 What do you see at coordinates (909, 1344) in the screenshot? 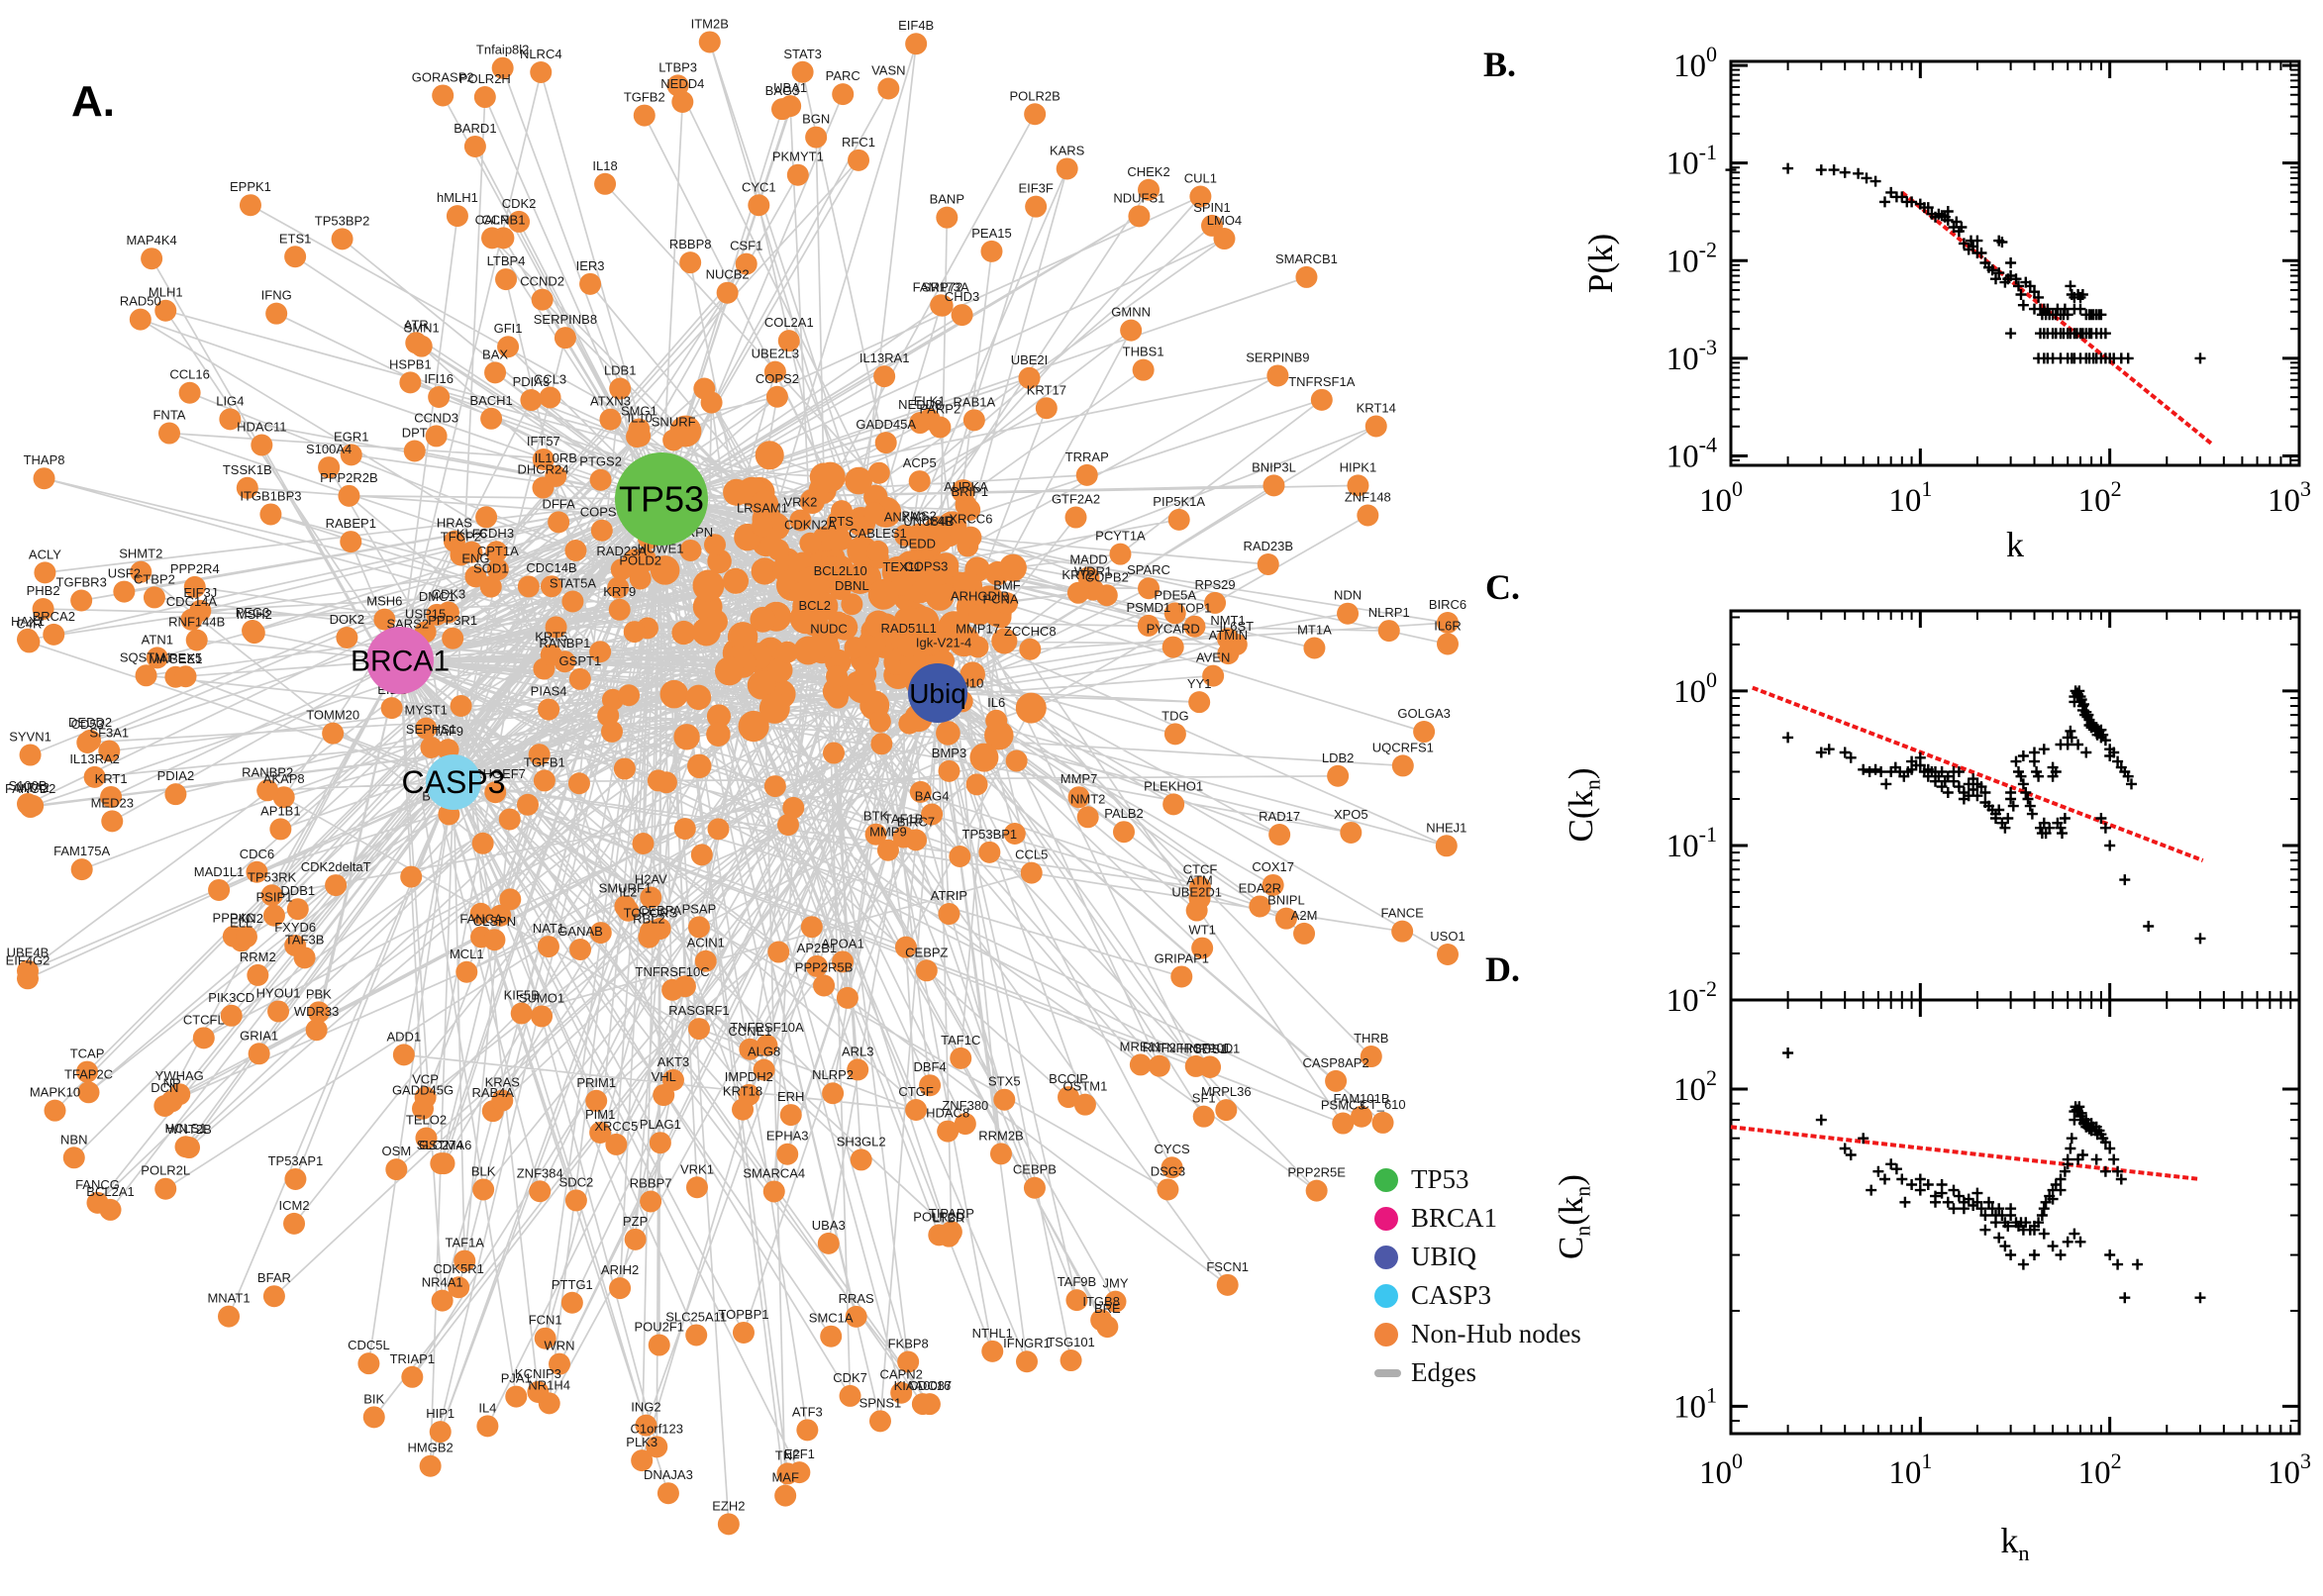
I see `network-node-label: FKBP8` at bounding box center [909, 1344].